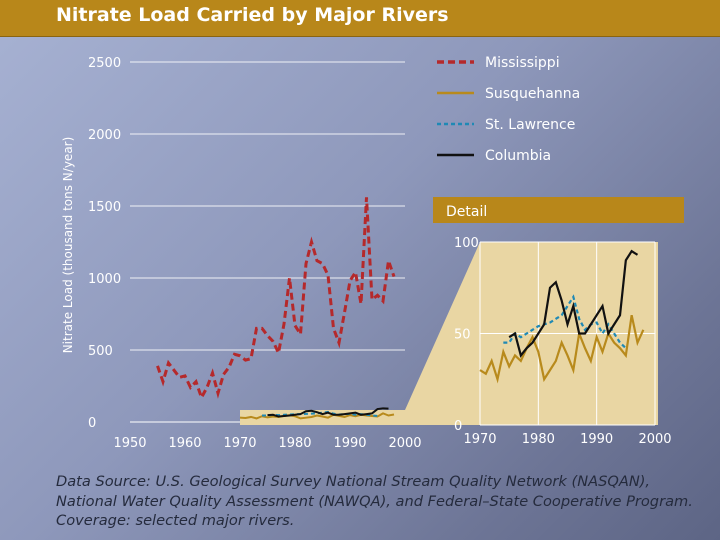 The image size is (720, 540). What do you see at coordinates (530, 125) in the screenshot?
I see `legend-label-st-lawrence: St. Lawrence` at bounding box center [530, 125].